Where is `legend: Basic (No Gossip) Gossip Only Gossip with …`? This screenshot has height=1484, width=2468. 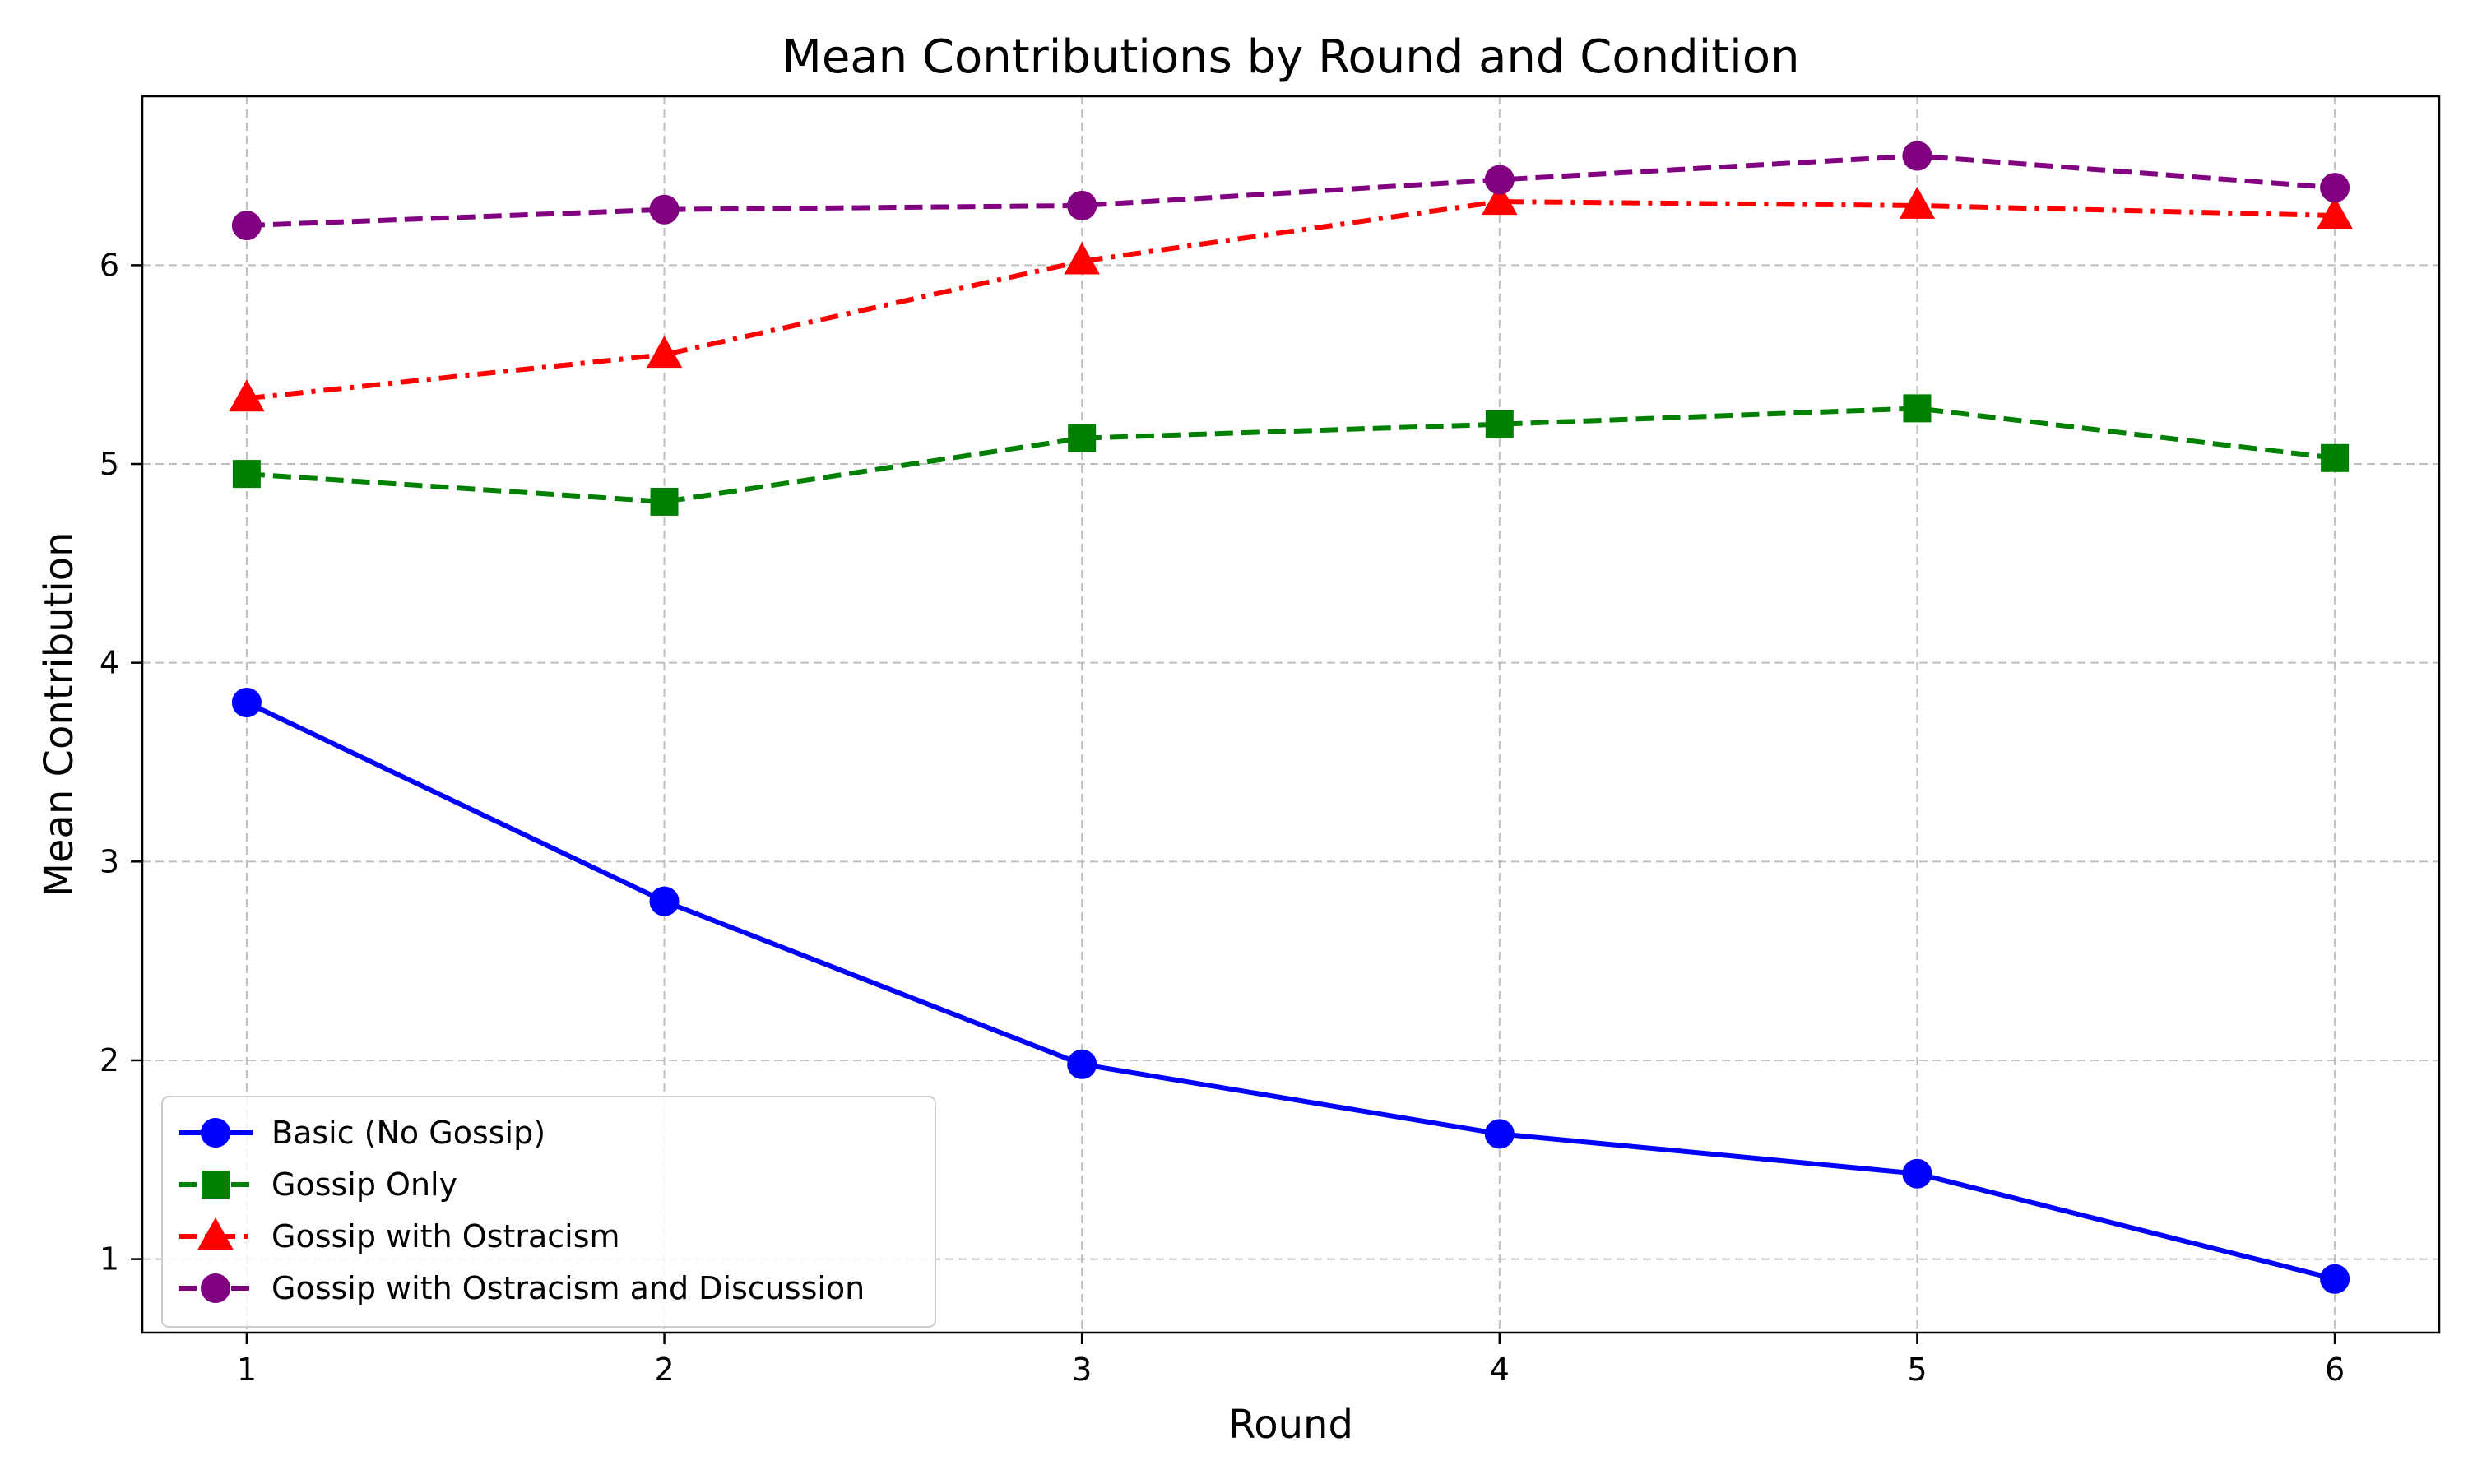 legend: Basic (No Gossip) Gossip Only Gossip with … is located at coordinates (548, 1212).